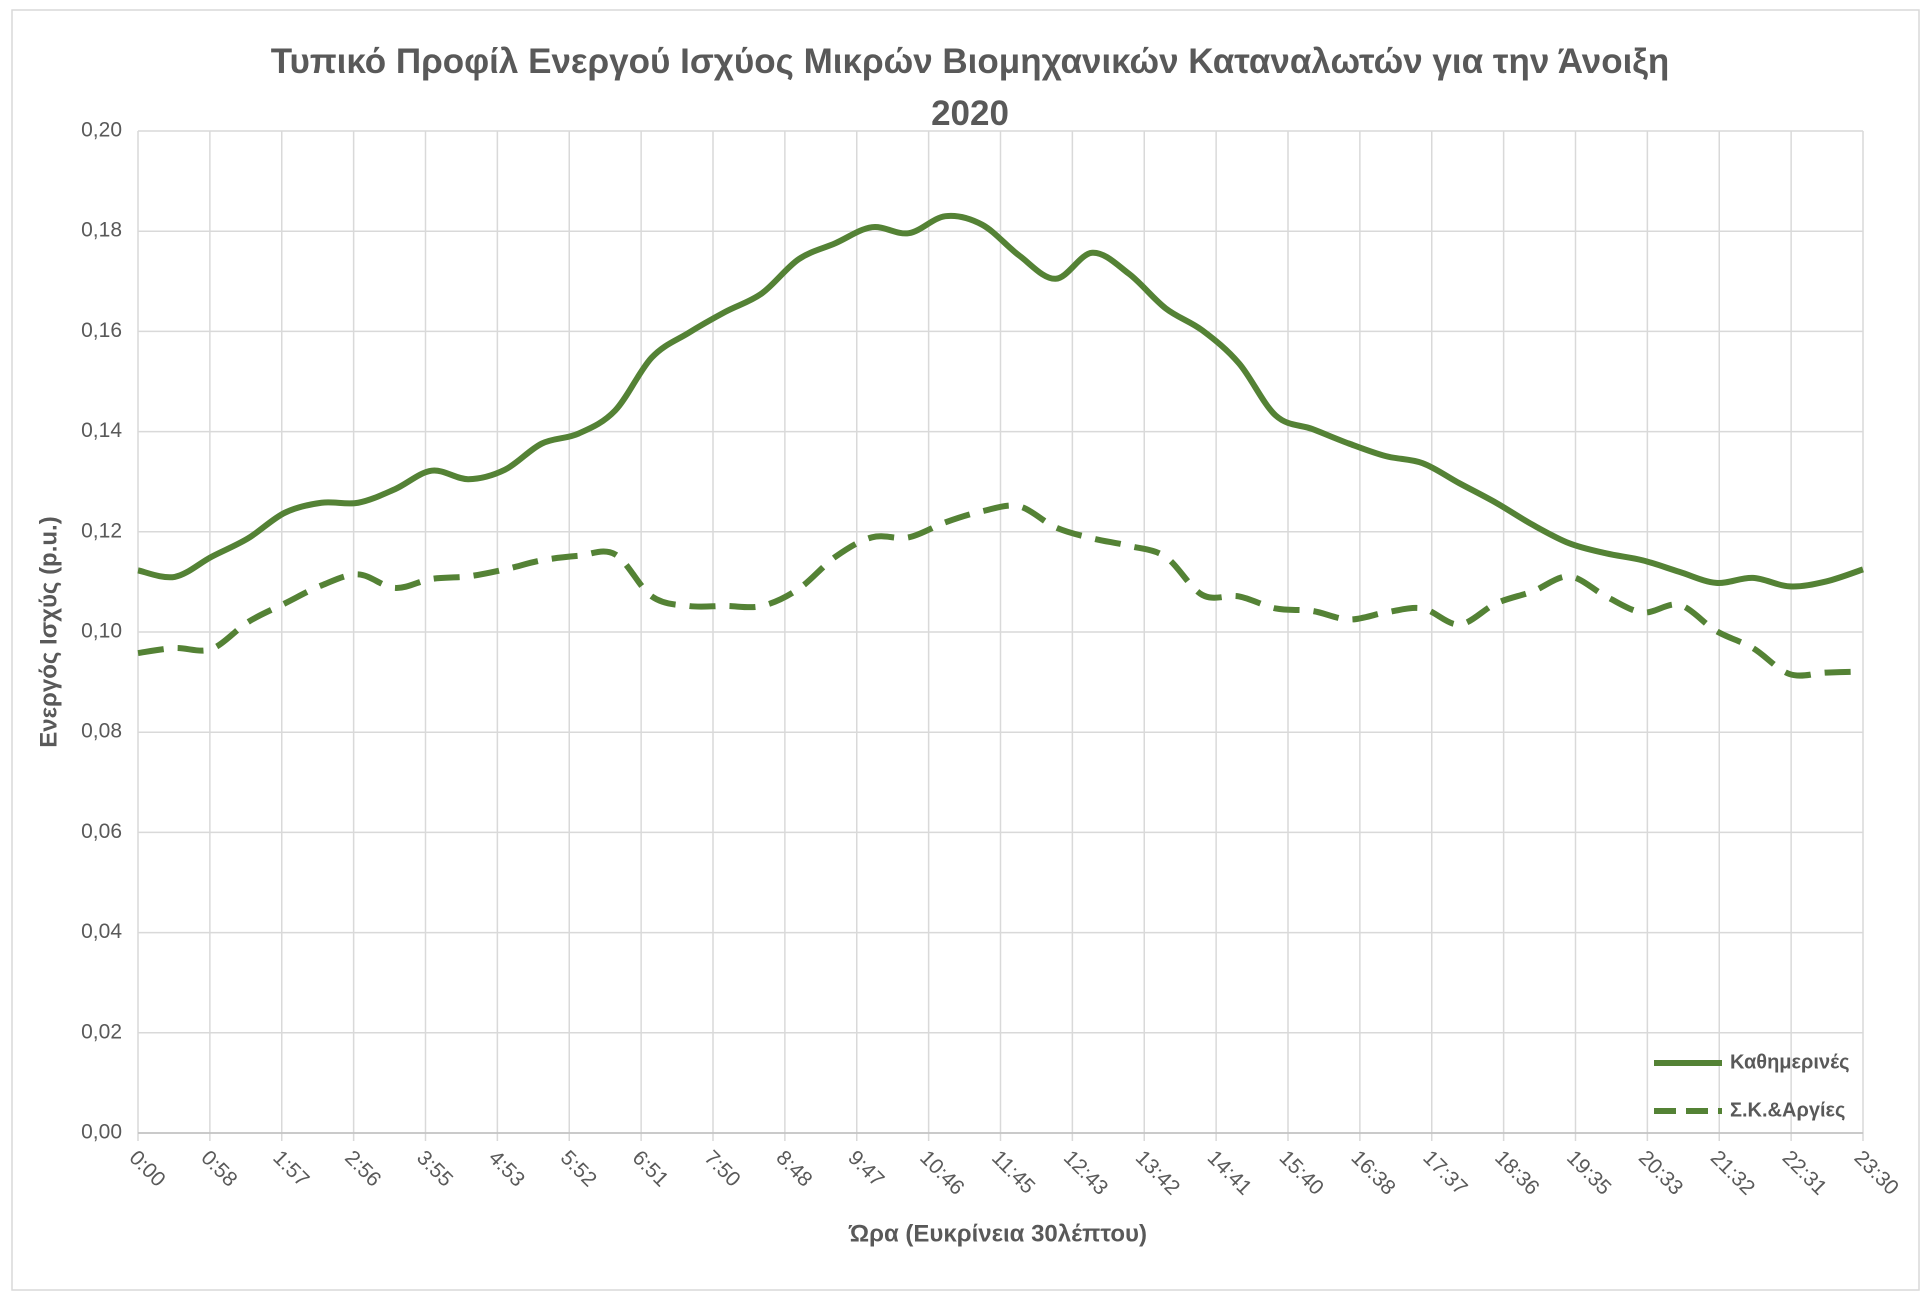 This screenshot has height=1300, width=1931. I want to click on y-tick-label: 0,10, so click(101, 631).